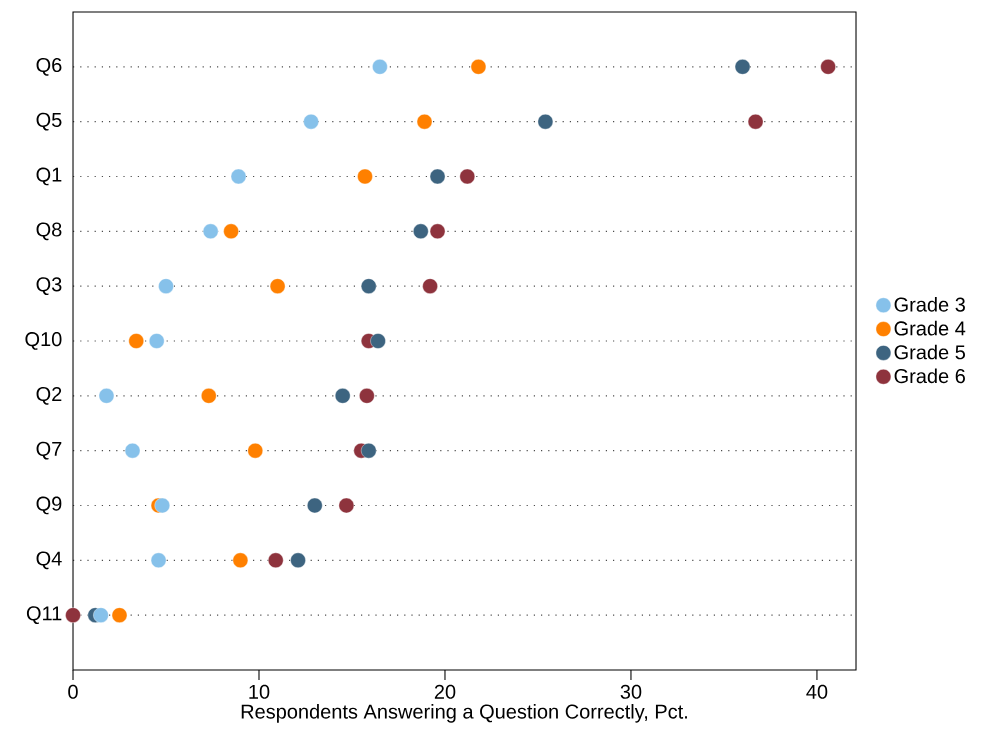 The height and width of the screenshot is (742, 1006). Describe the element at coordinates (930, 328) in the screenshot. I see `legend-label: Grade 4` at that location.